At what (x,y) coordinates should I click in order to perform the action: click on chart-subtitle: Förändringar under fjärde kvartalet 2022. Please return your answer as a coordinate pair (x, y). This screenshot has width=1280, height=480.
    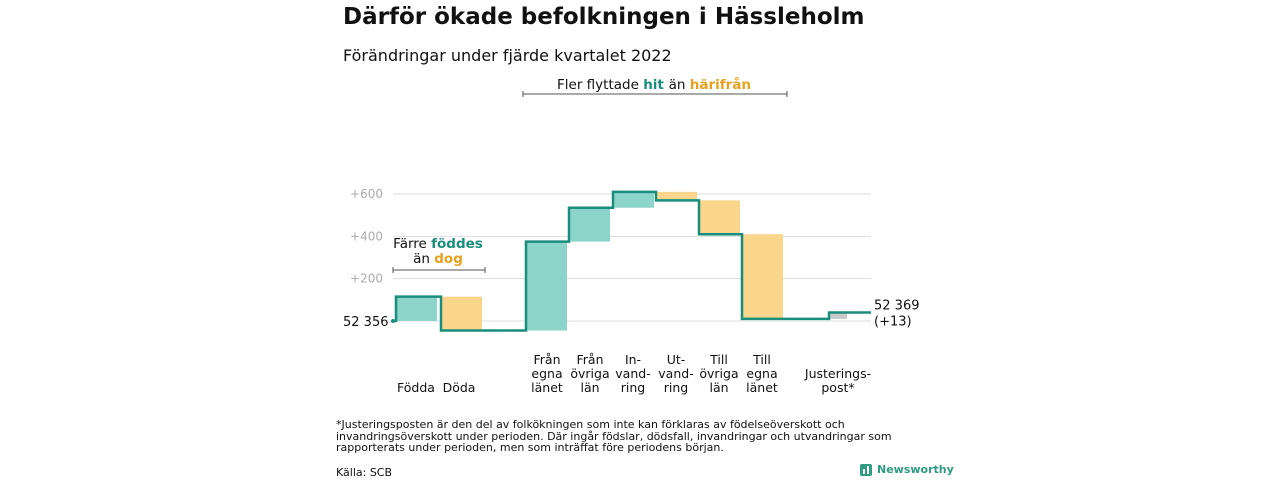
    Looking at the image, I should click on (507, 55).